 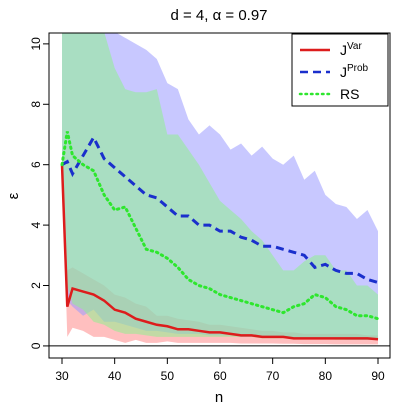 I want to click on chart-title: d = 4, α = 0.97, so click(x=218, y=15).